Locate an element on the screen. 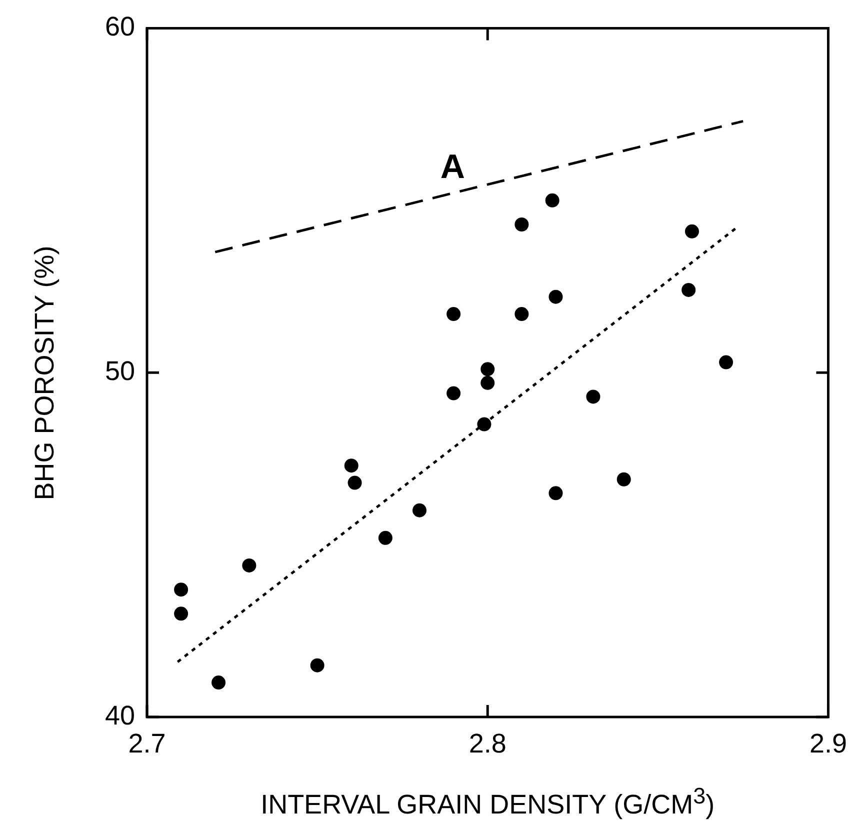 This screenshot has height=834, width=859. x-tick-label: 2.8 is located at coordinates (487, 743).